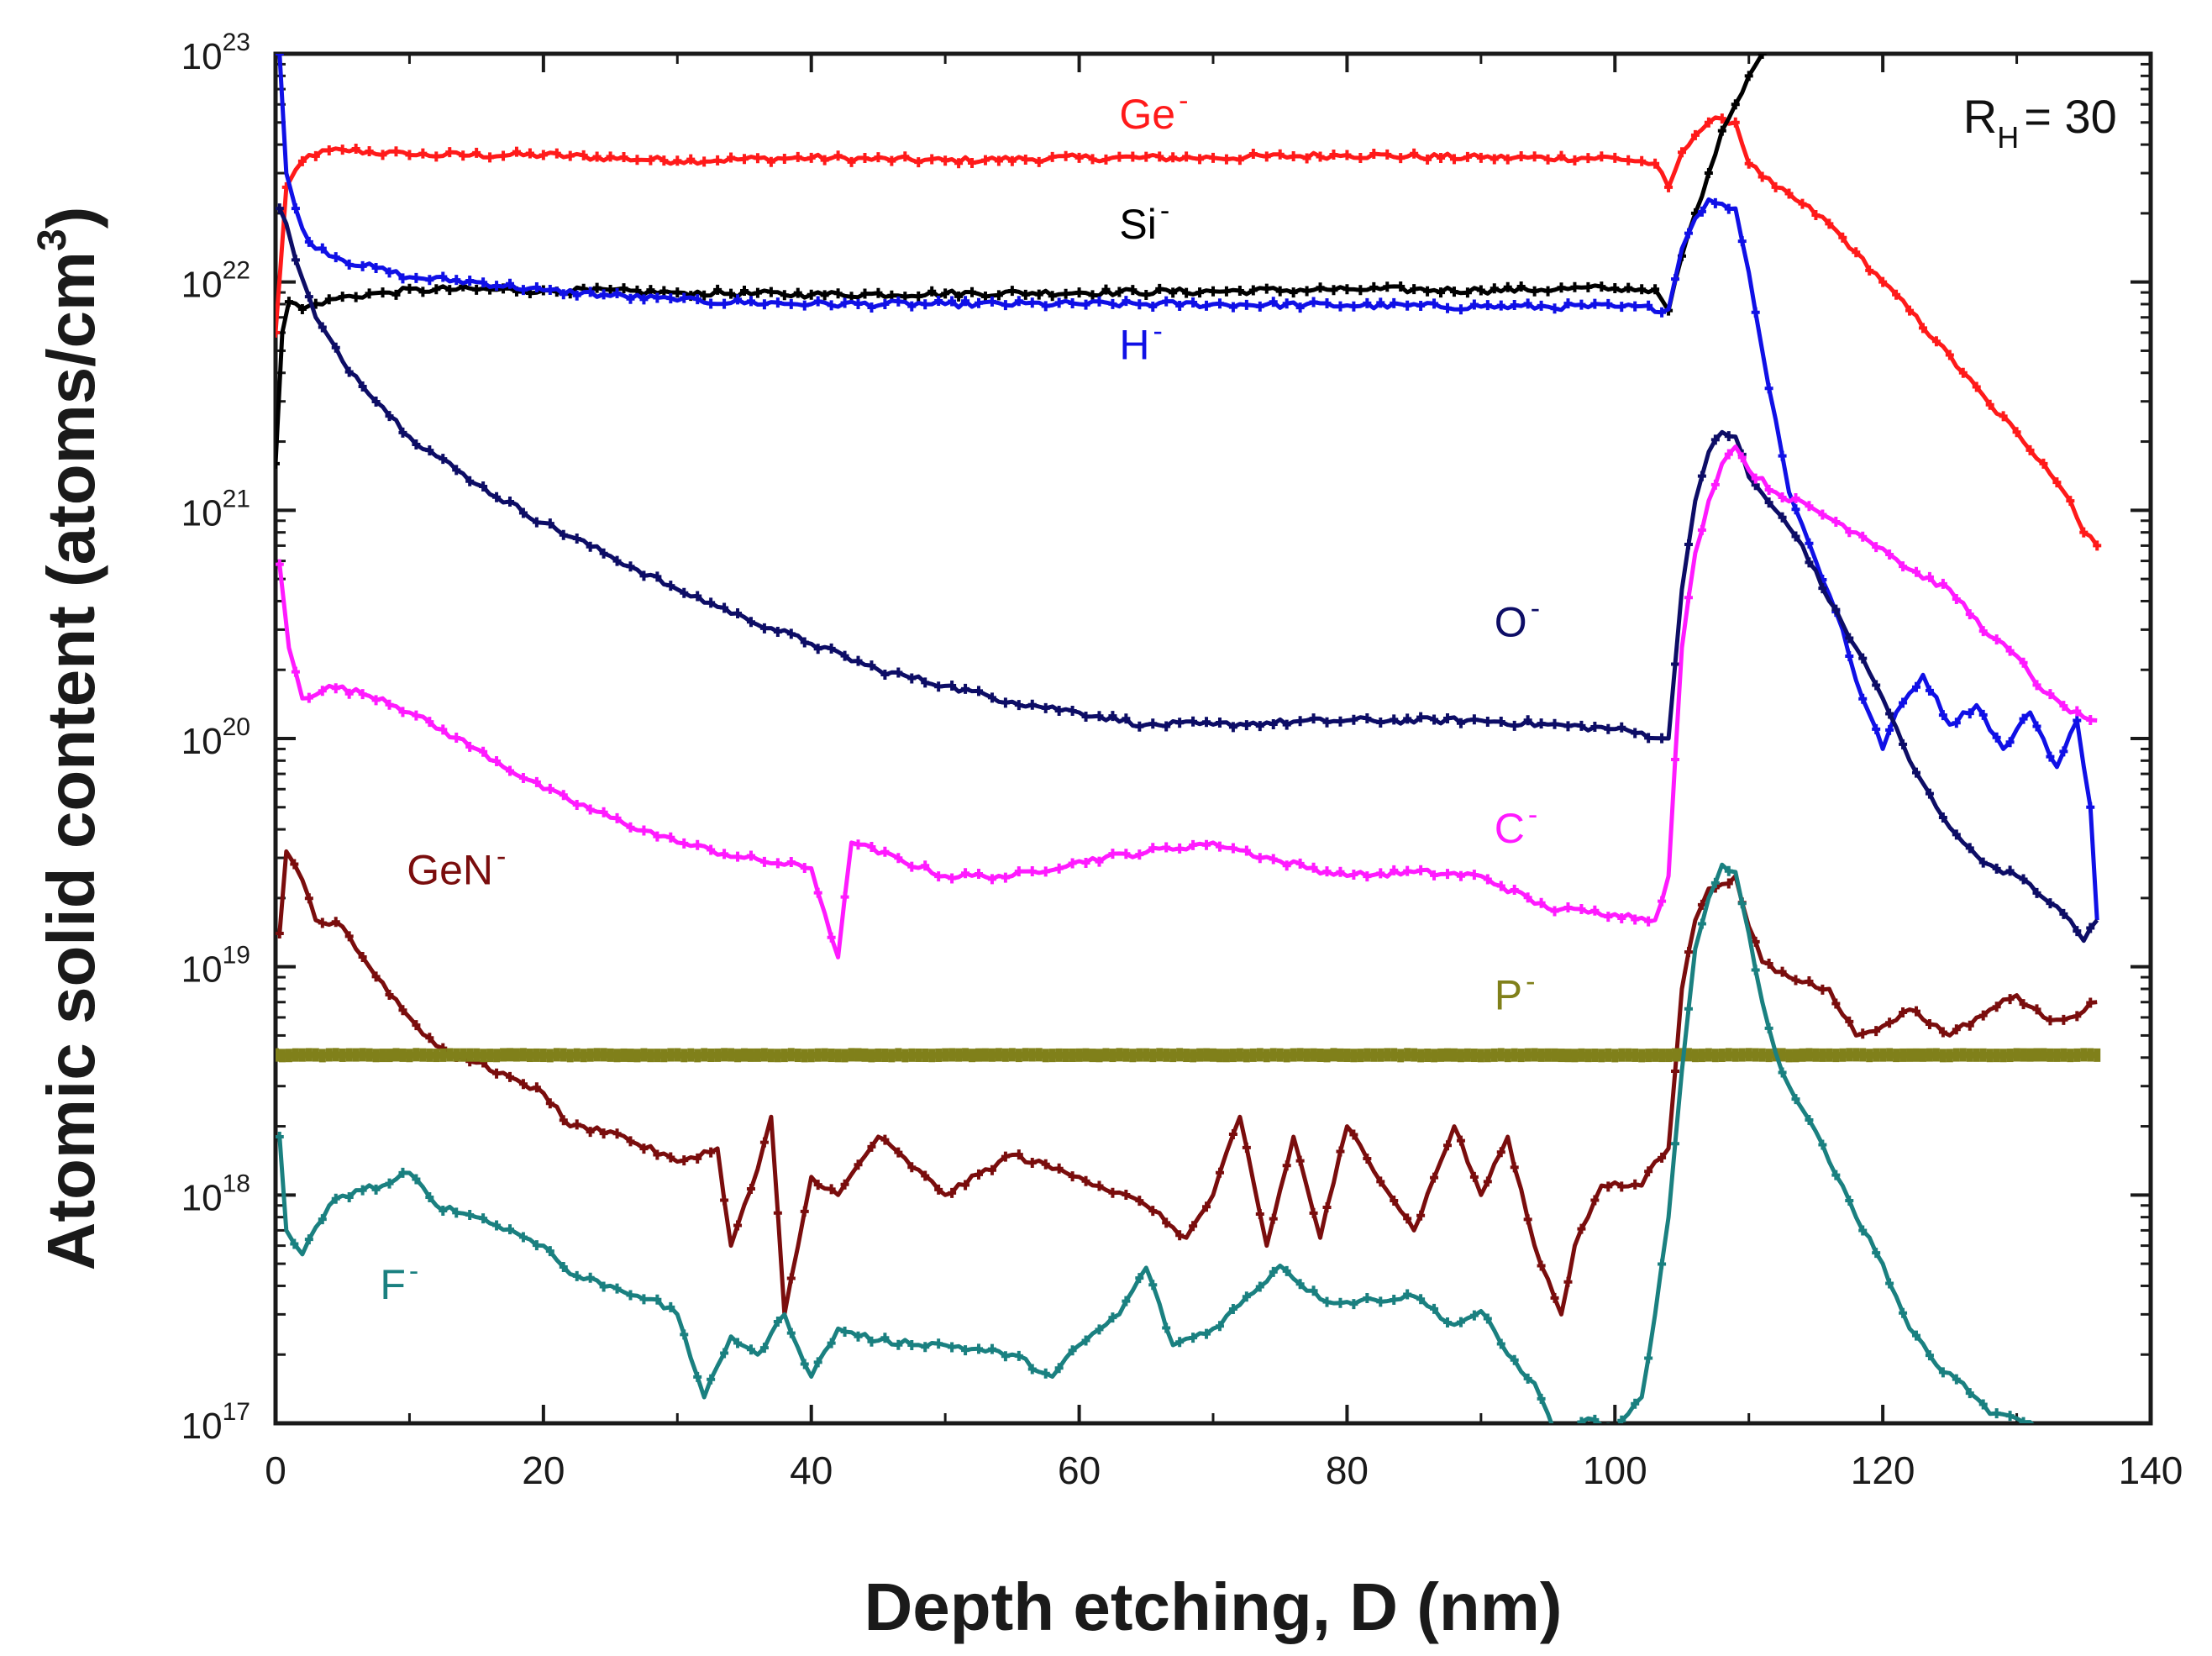 This screenshot has height=1656, width=2212. I want to click on x-tick-label: 0, so click(275, 1470).